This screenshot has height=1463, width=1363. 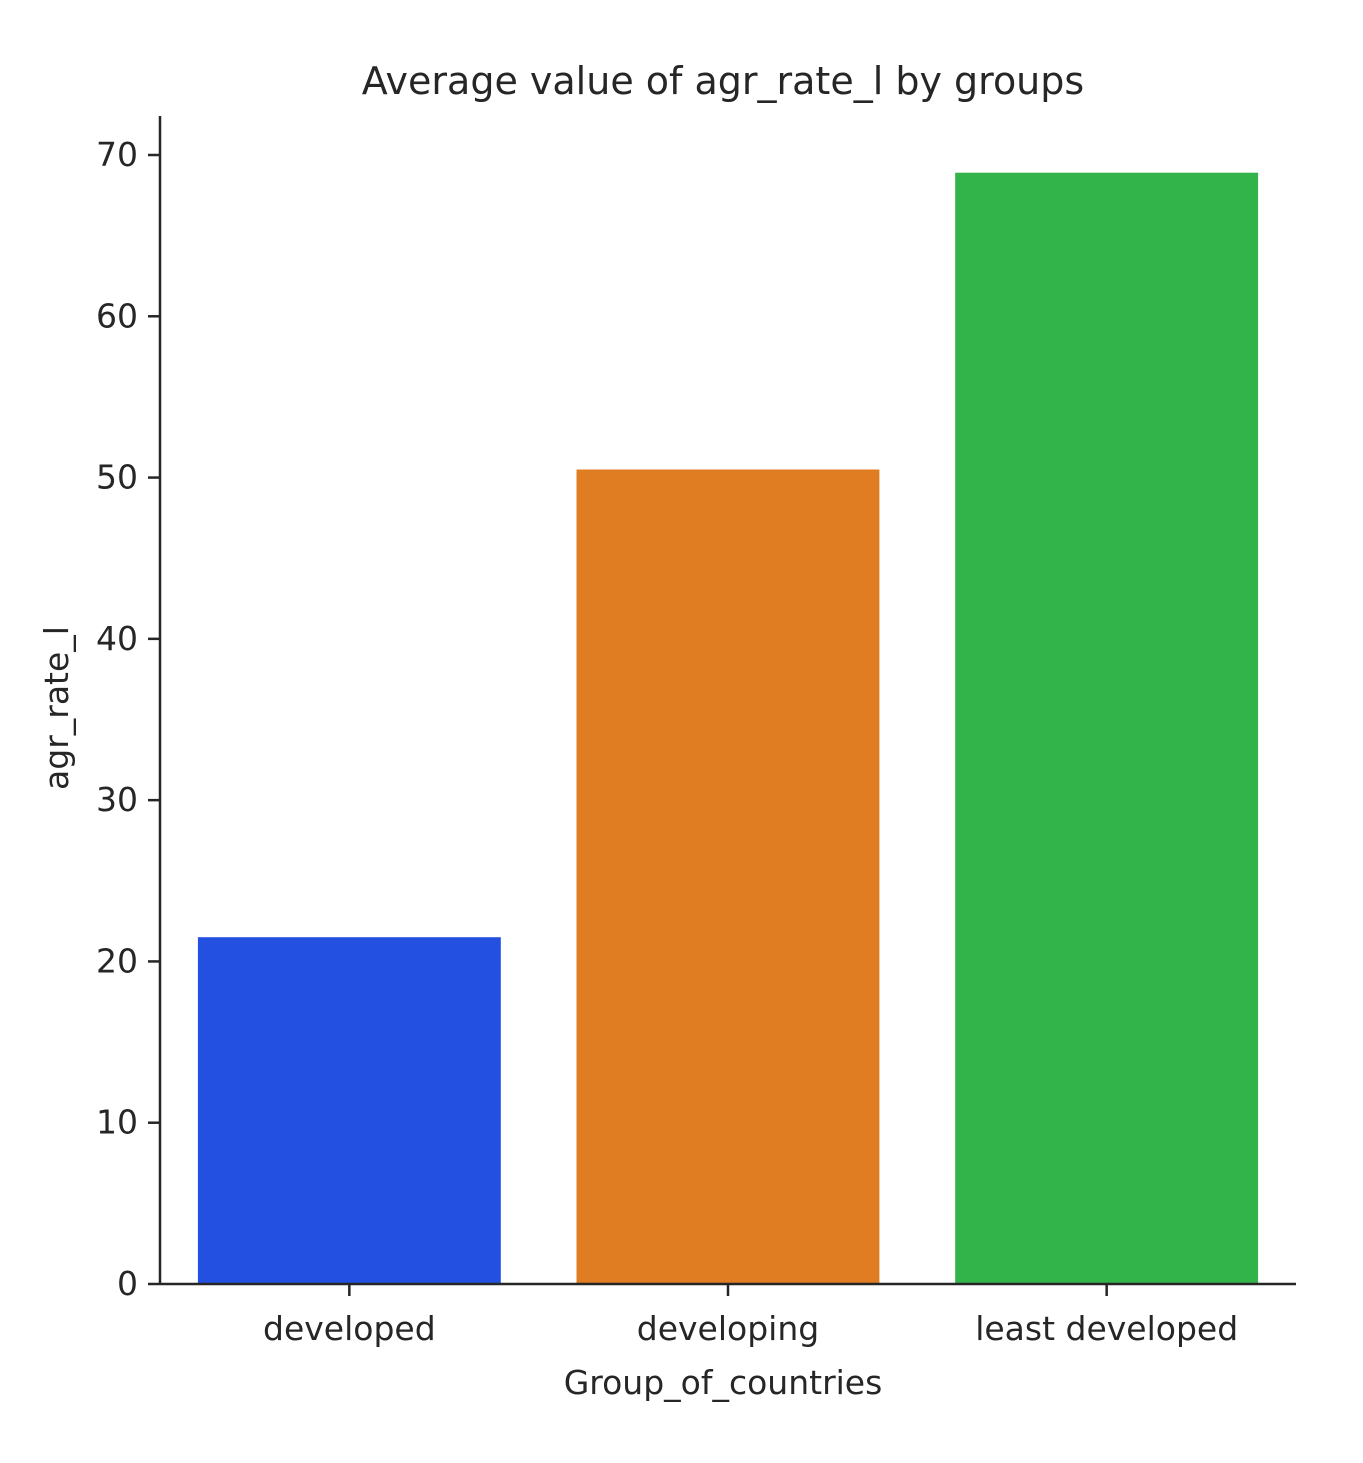 I want to click on y-tick-label: 70, so click(x=117, y=154).